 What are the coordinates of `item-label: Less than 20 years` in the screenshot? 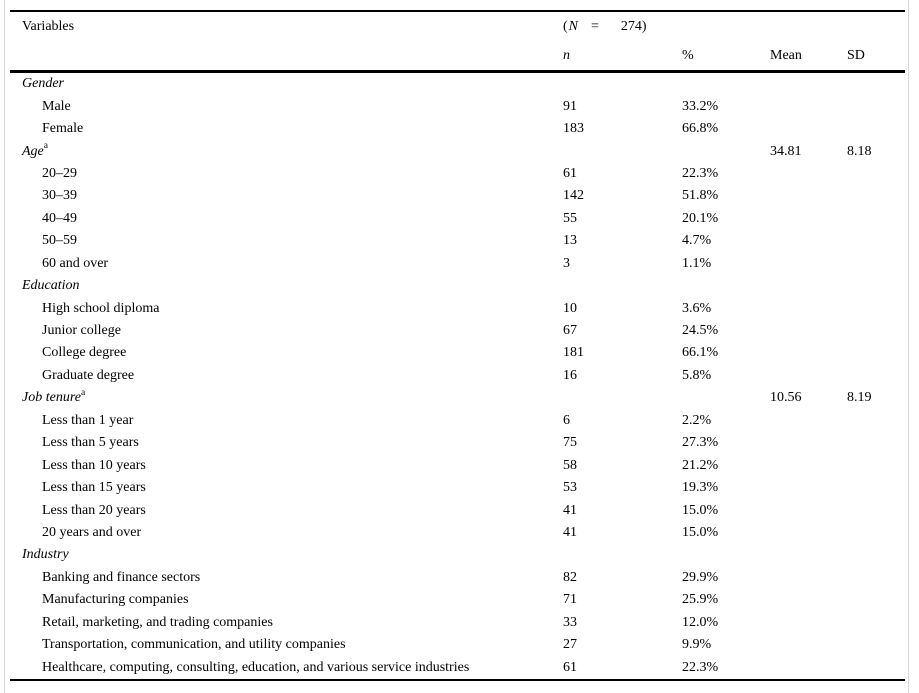 It's located at (286, 510).